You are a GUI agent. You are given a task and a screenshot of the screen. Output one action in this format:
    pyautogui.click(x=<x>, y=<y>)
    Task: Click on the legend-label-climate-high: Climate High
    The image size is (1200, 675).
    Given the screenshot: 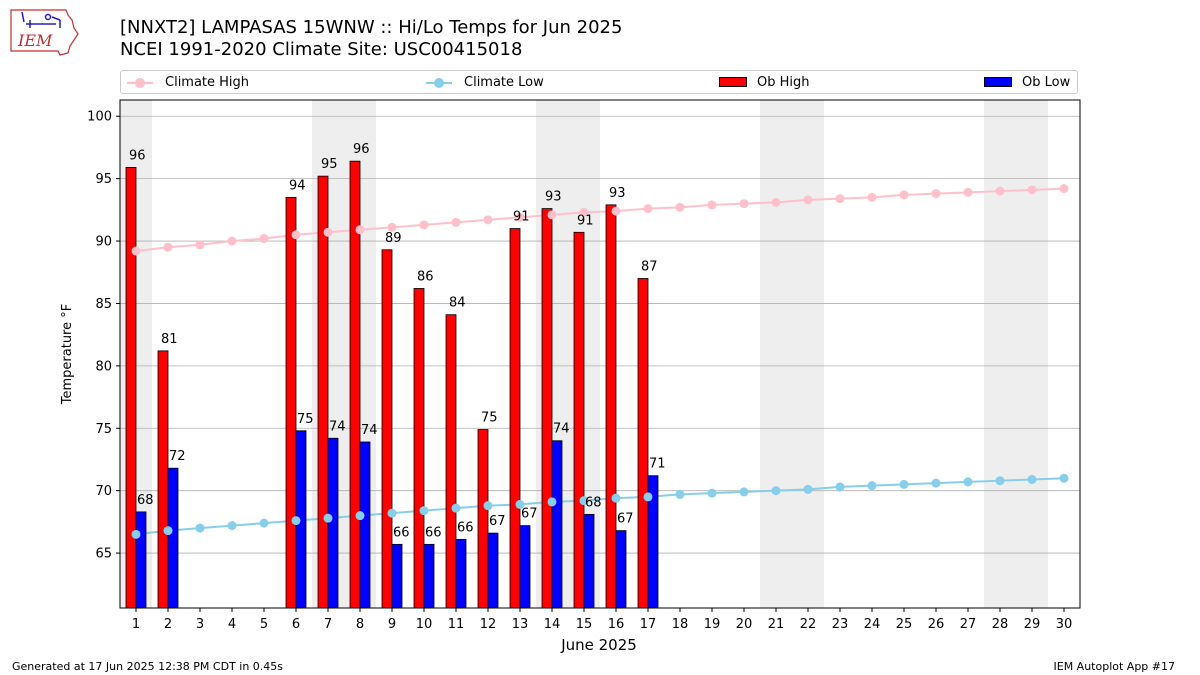 What is the action you would take?
    pyautogui.click(x=207, y=82)
    